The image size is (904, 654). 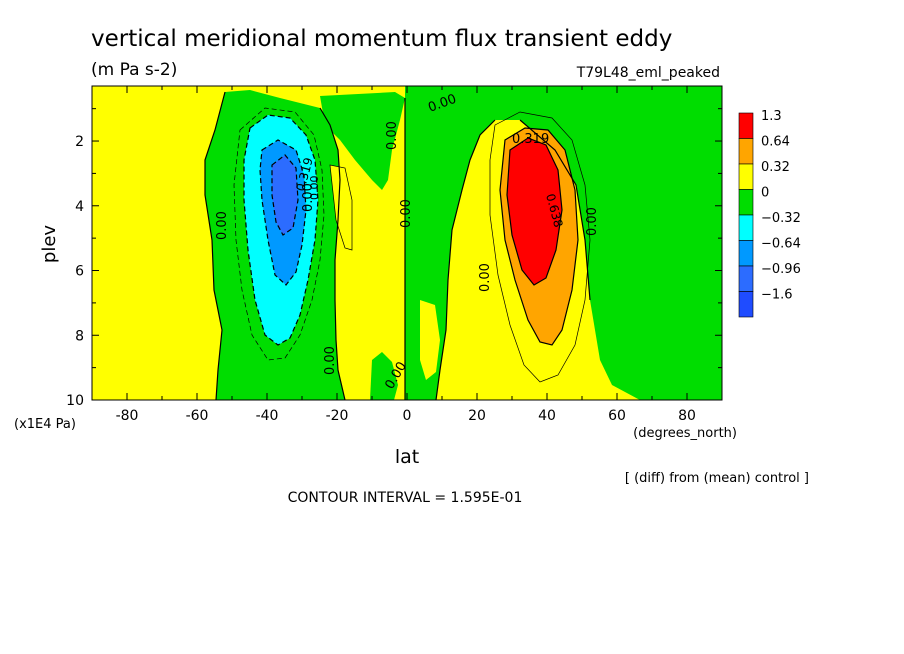 I want to click on legend-label: 0.32, so click(x=775, y=167).